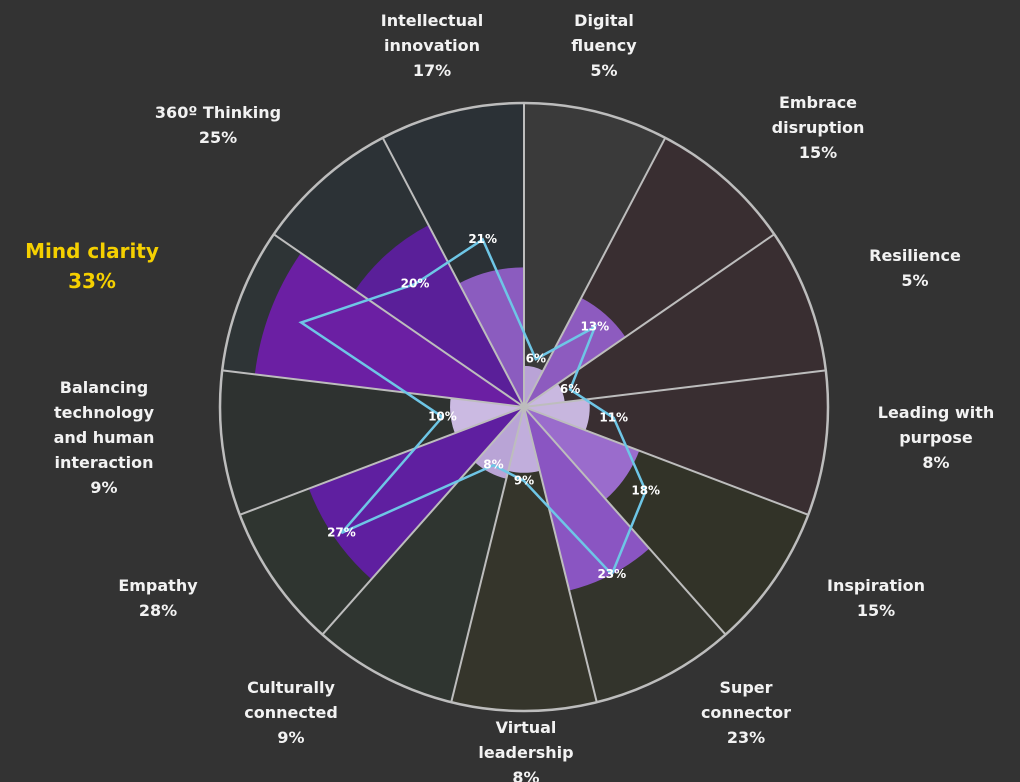 The height and width of the screenshot is (782, 1020). I want to click on category-name: Super connector, so click(746, 700).